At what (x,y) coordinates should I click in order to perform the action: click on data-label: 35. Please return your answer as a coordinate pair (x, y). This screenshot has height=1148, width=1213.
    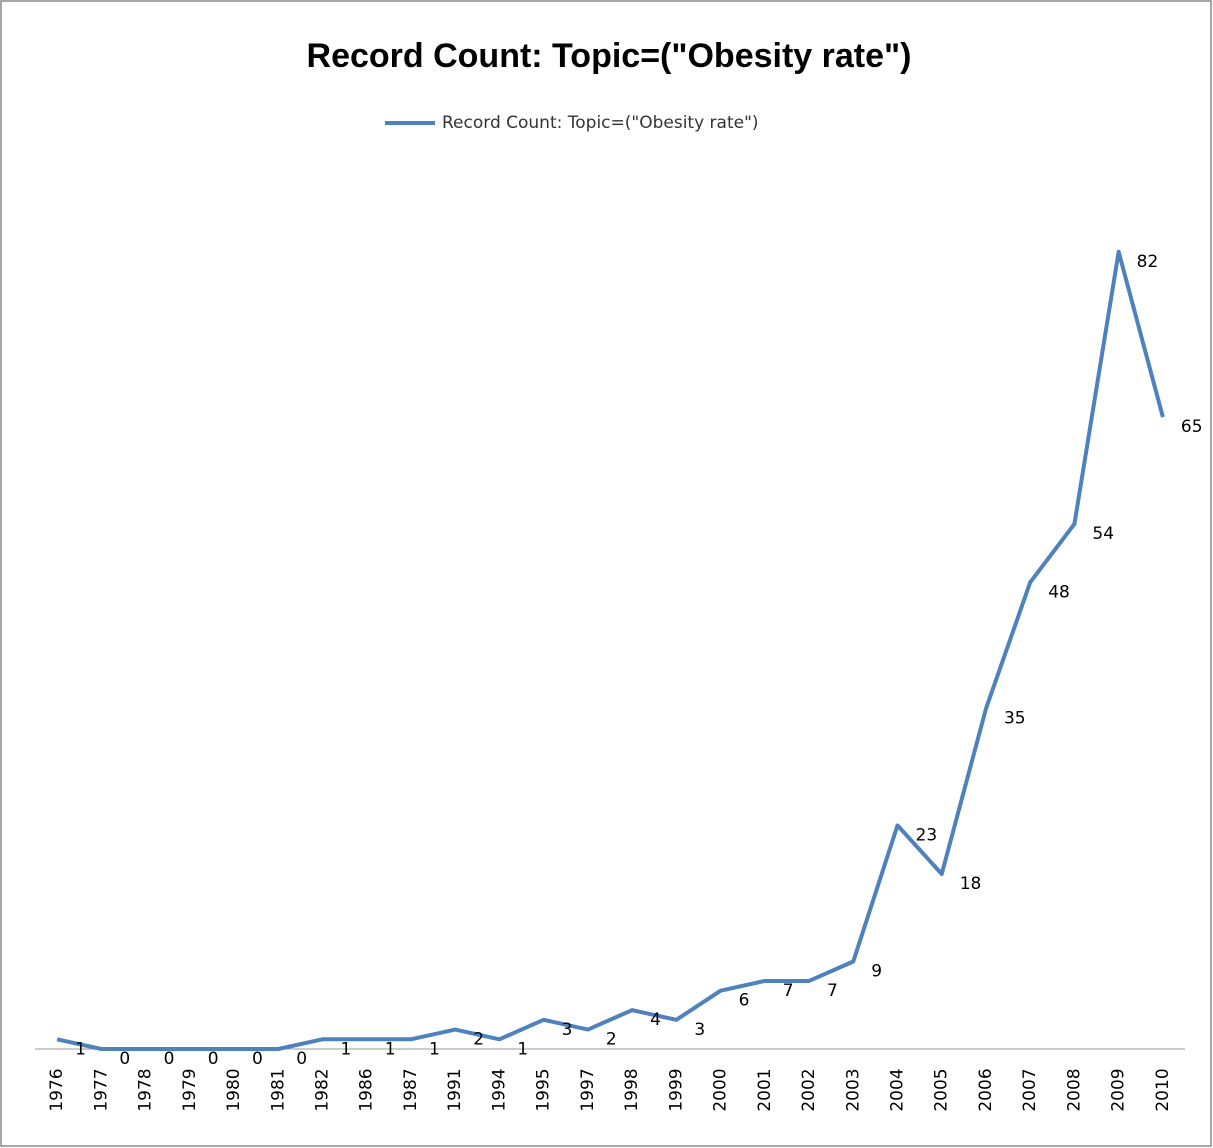
    Looking at the image, I should click on (1015, 719).